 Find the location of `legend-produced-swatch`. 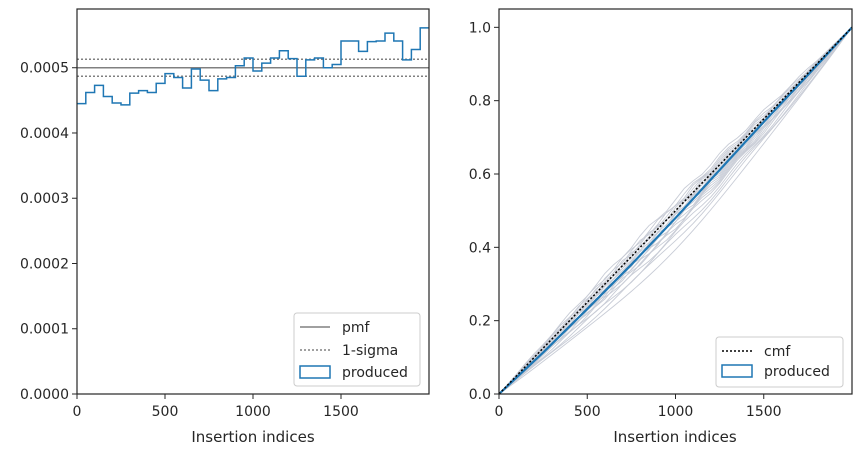

legend-produced-swatch is located at coordinates (315, 372).